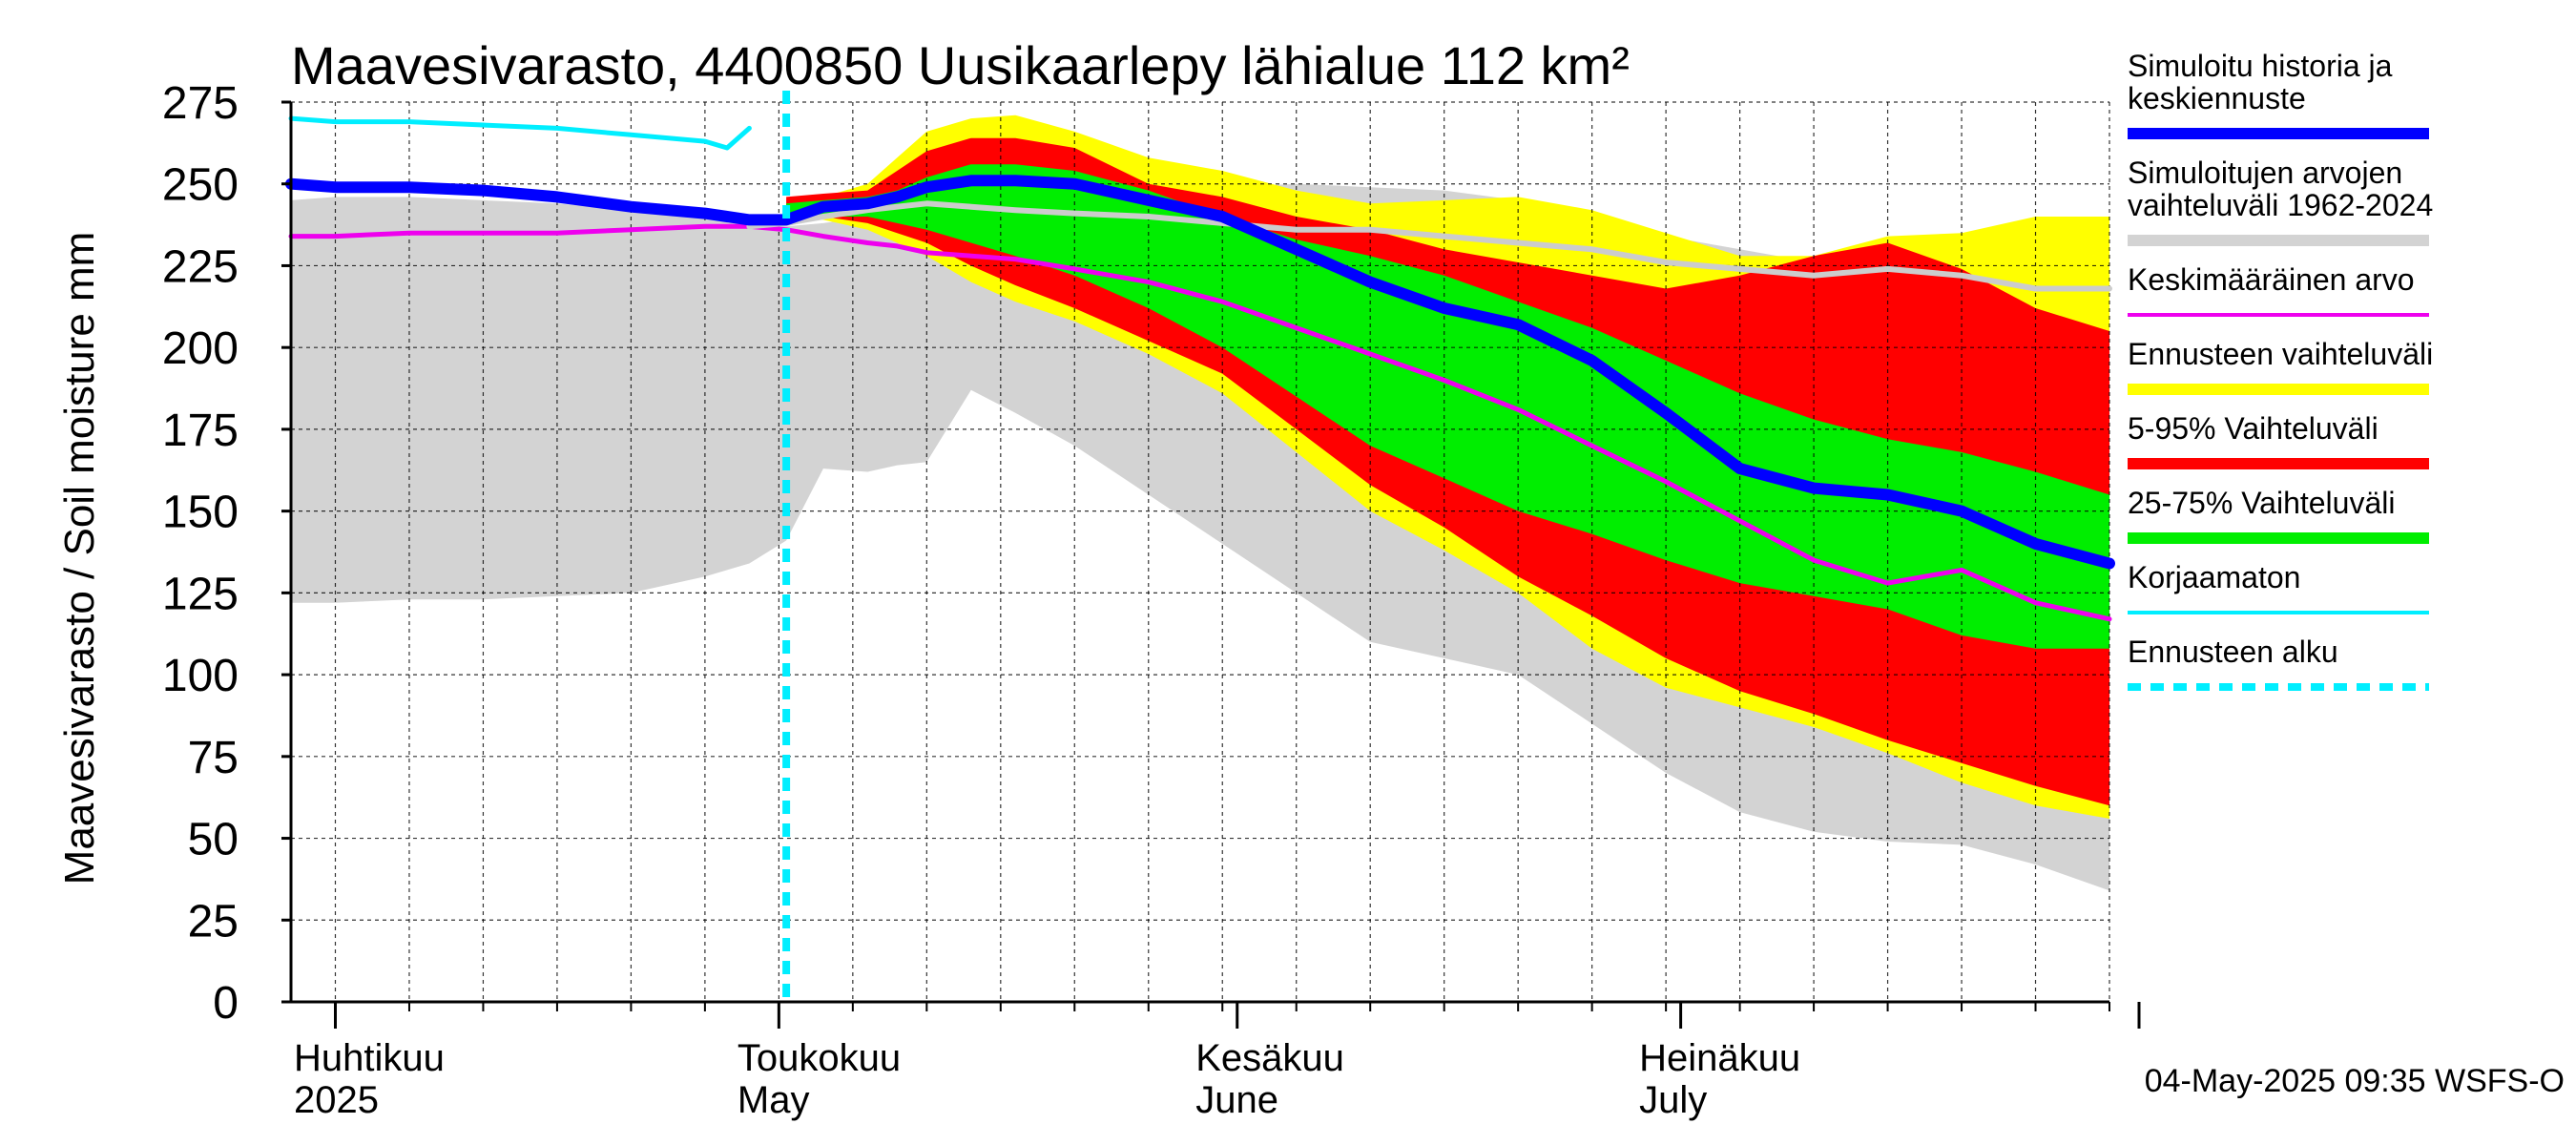 Image resolution: width=2576 pixels, height=1145 pixels. Describe the element at coordinates (200, 513) in the screenshot. I see `y-tick-label-150: 150` at that location.